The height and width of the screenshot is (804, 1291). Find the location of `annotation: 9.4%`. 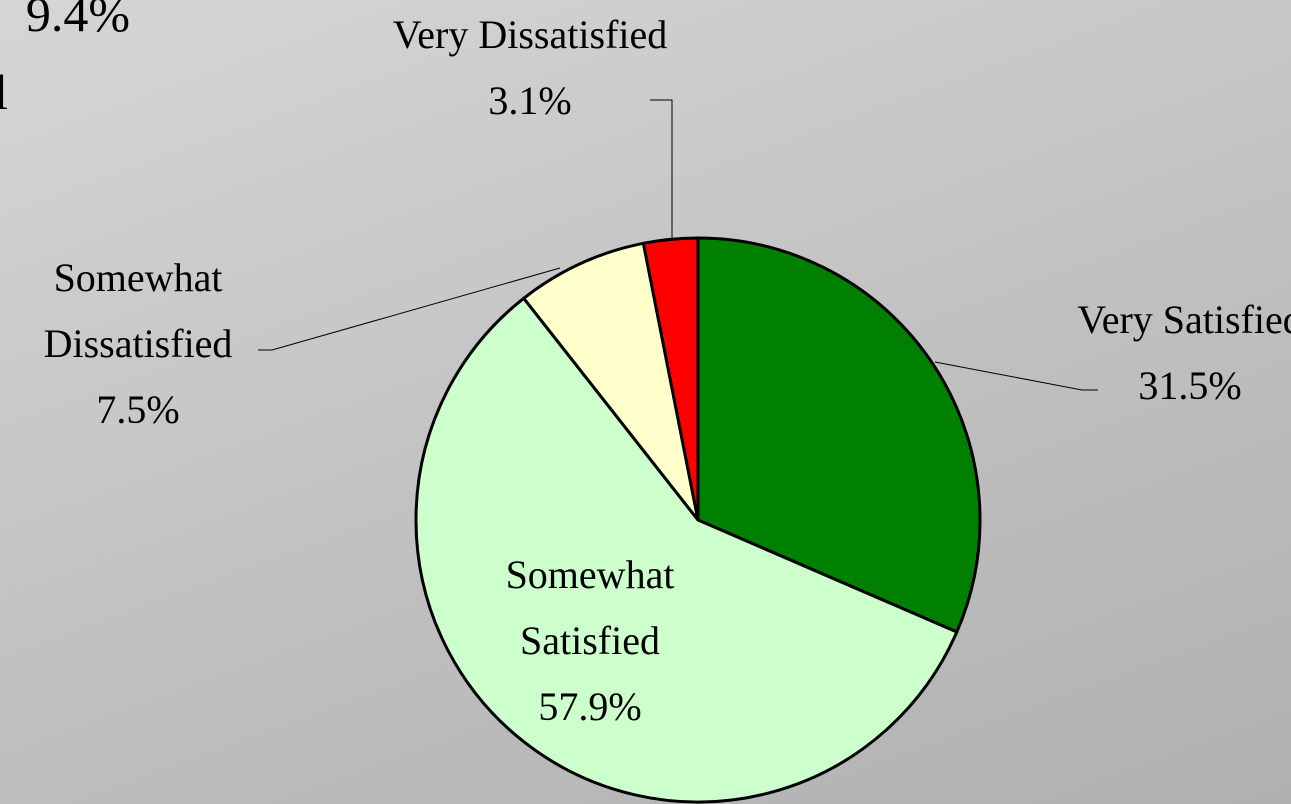

annotation: 9.4% is located at coordinates (77, 21).